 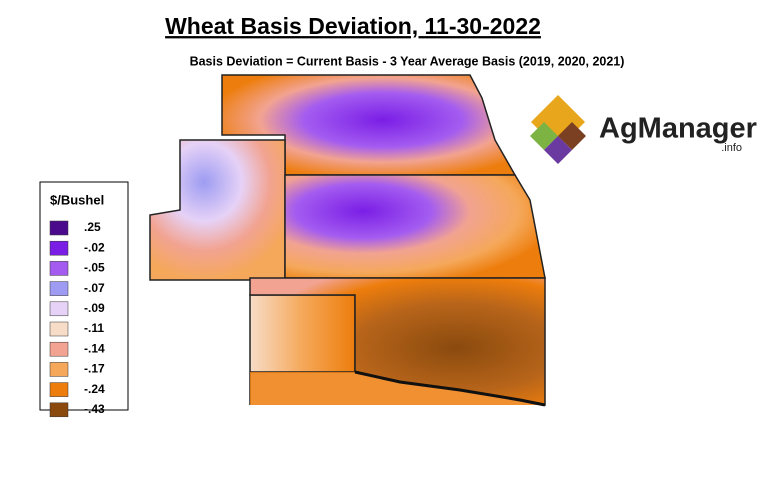 What do you see at coordinates (450, 388) in the screenshot?
I see `river-border` at bounding box center [450, 388].